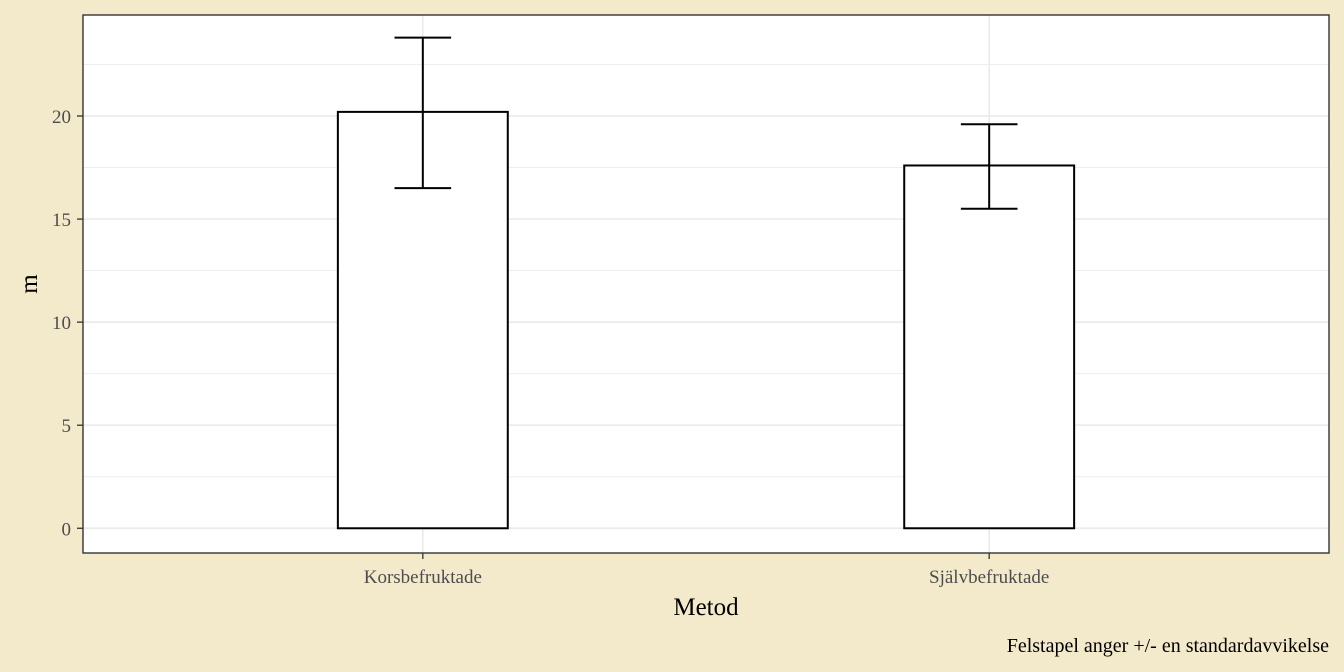  I want to click on bar-självbefruktade, so click(989, 347).